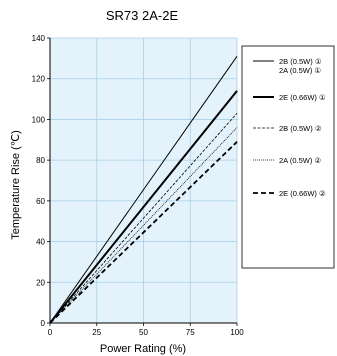  Describe the element at coordinates (50, 332) in the screenshot. I see `x-tick-label-0: 0` at that location.